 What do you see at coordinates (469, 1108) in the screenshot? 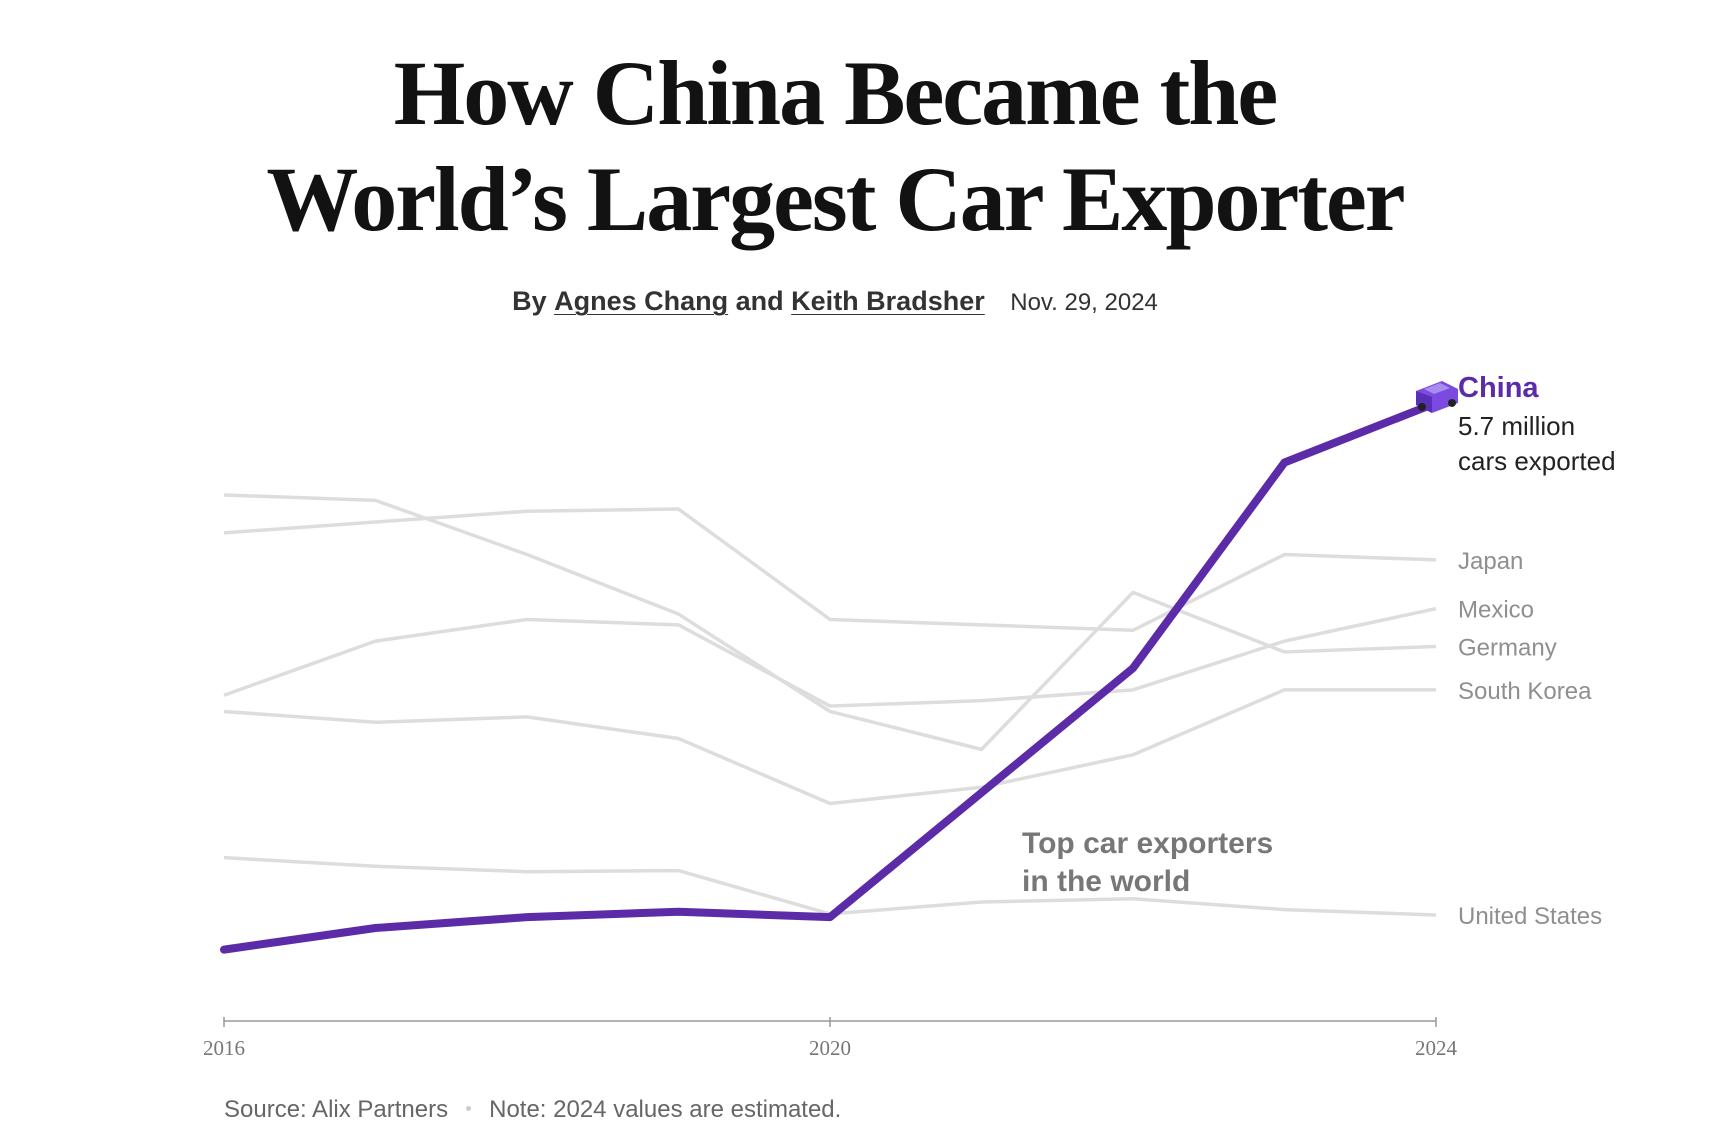
I see `separator-dot` at bounding box center [469, 1108].